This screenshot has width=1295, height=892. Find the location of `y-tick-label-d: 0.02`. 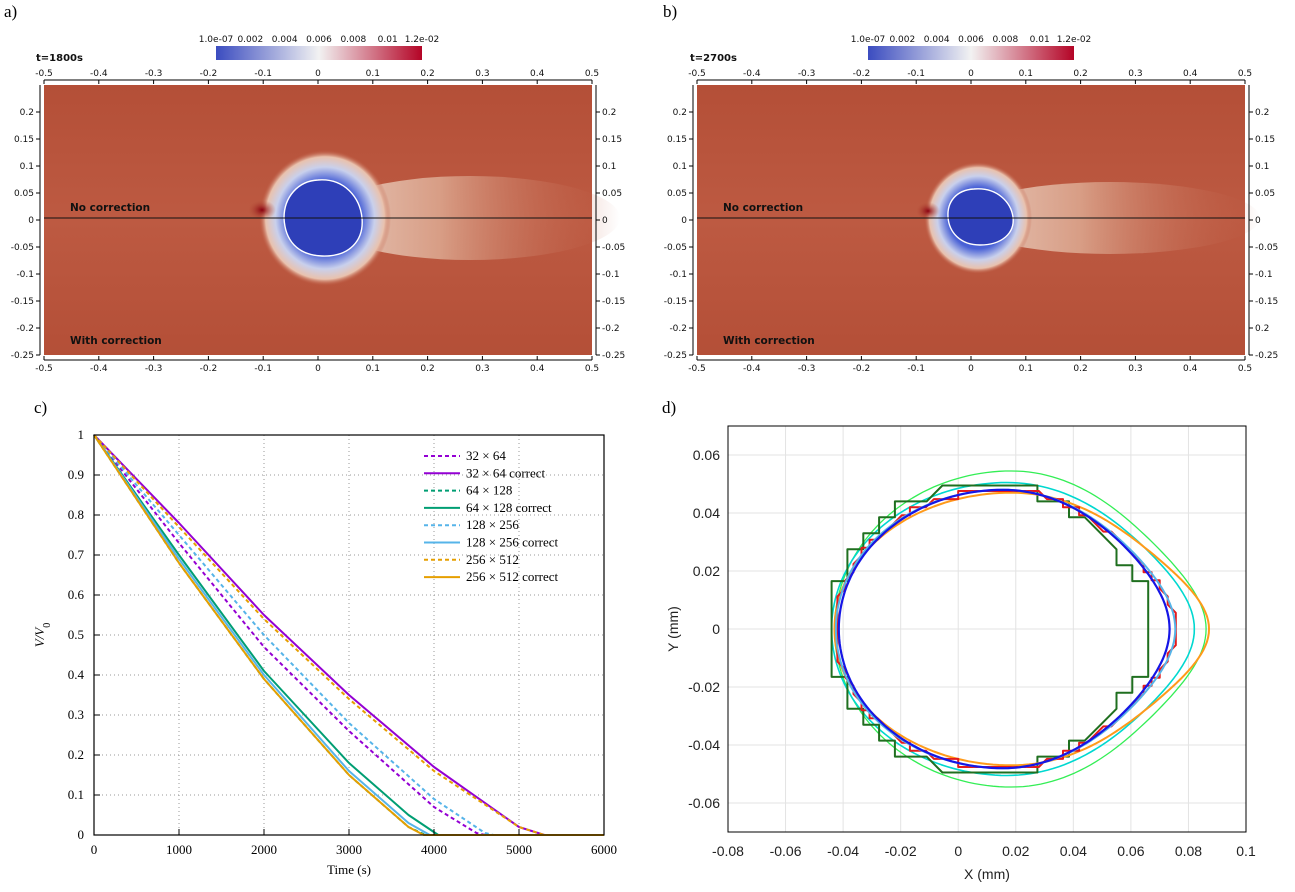

y-tick-label-d: 0.02 is located at coordinates (706, 571).